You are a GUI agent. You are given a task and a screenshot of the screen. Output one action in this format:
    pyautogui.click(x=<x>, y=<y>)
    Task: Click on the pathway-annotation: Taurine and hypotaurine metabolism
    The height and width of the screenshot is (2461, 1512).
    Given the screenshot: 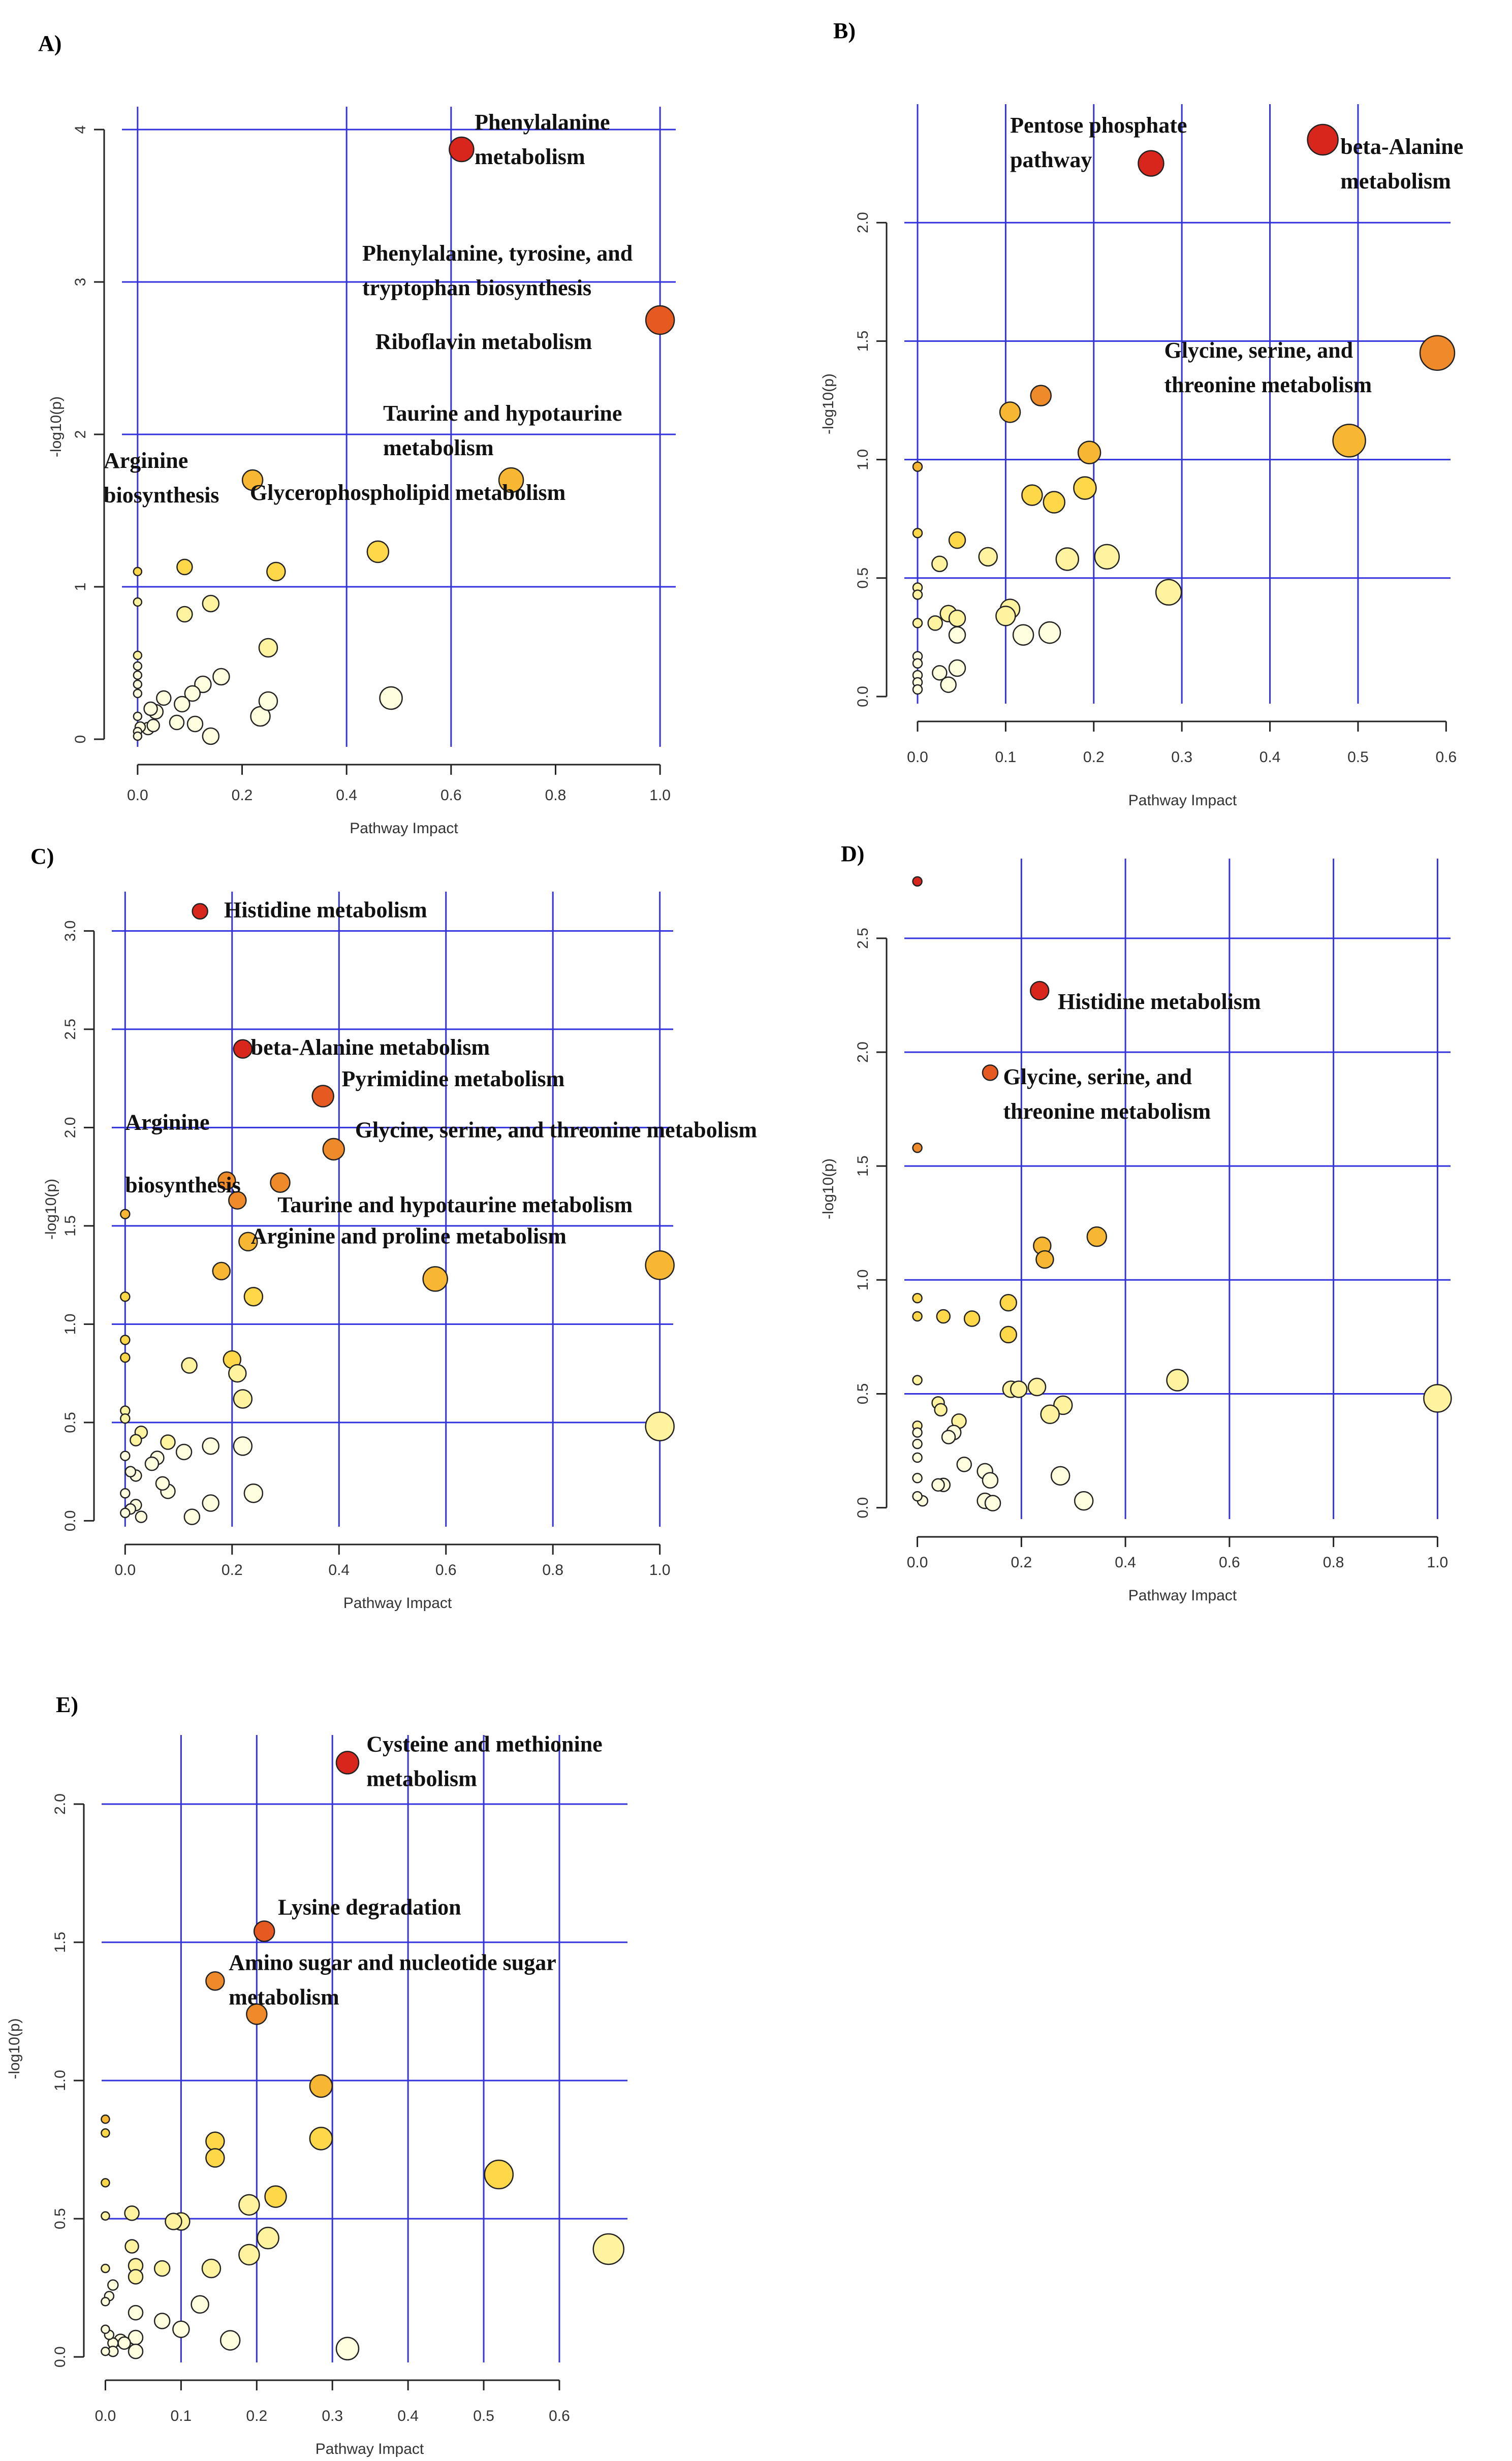 What is the action you would take?
    pyautogui.click(x=455, y=1205)
    